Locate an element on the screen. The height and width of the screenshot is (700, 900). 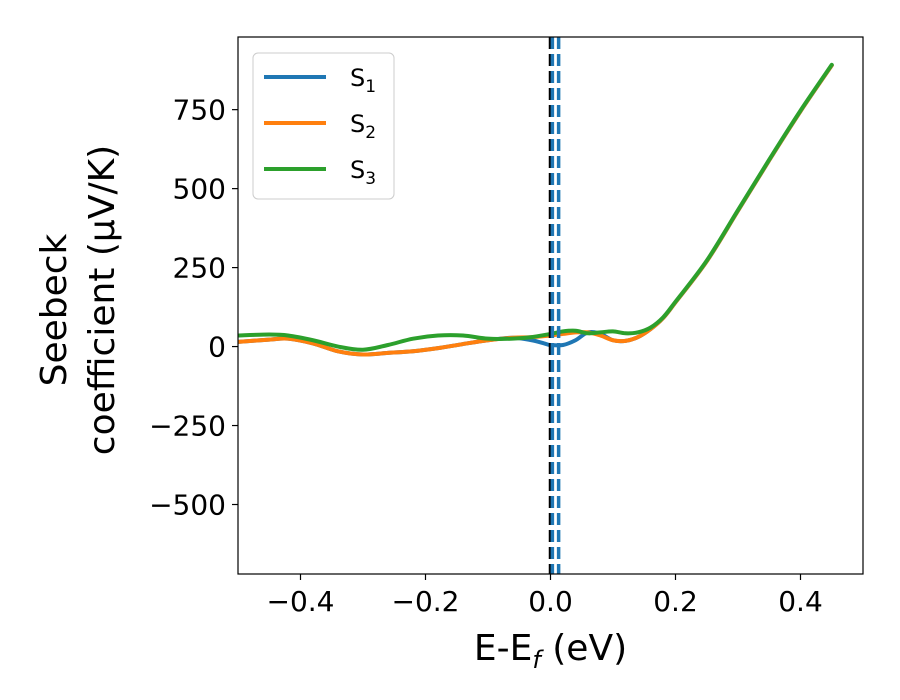
x-tick-label: 0.2 is located at coordinates (675, 601).